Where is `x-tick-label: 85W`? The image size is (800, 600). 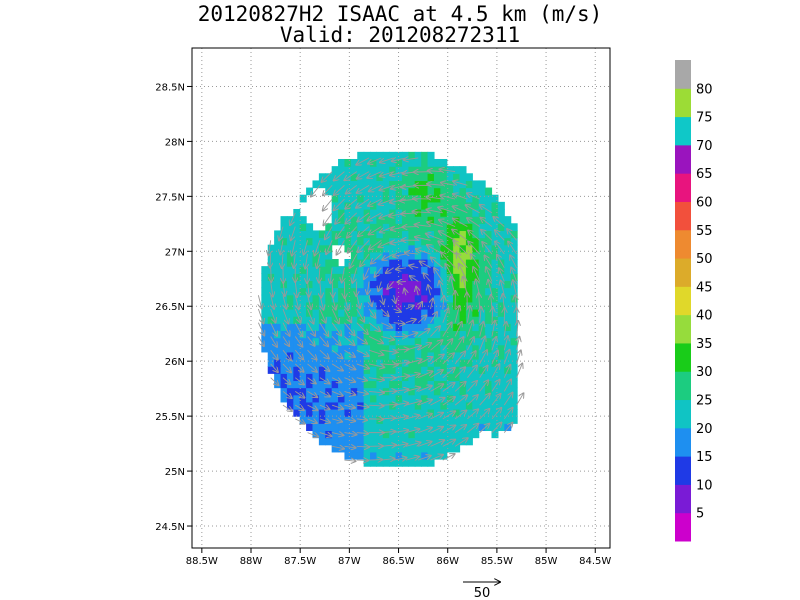 x-tick-label: 85W is located at coordinates (546, 561).